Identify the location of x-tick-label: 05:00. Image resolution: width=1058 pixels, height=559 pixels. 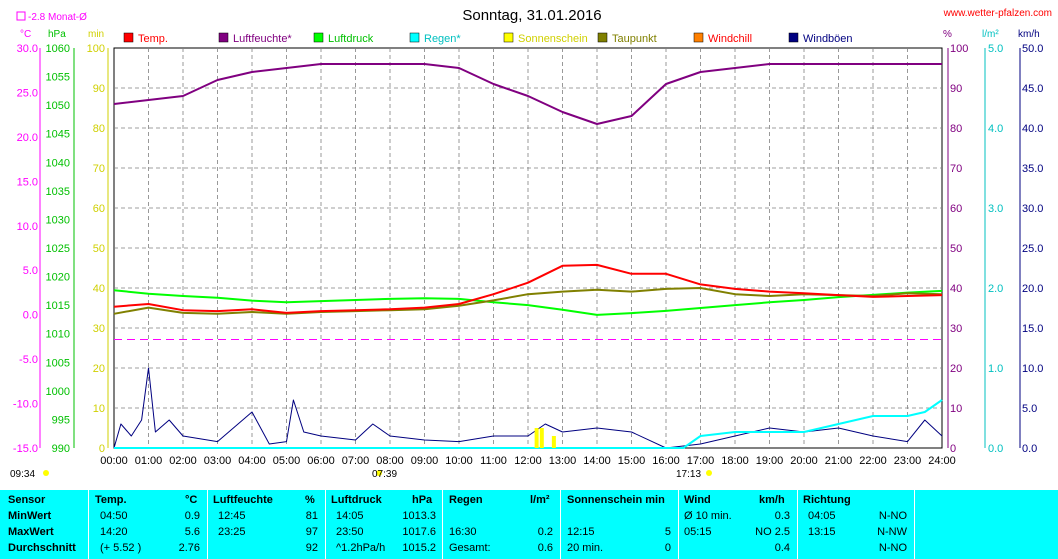
(287, 461).